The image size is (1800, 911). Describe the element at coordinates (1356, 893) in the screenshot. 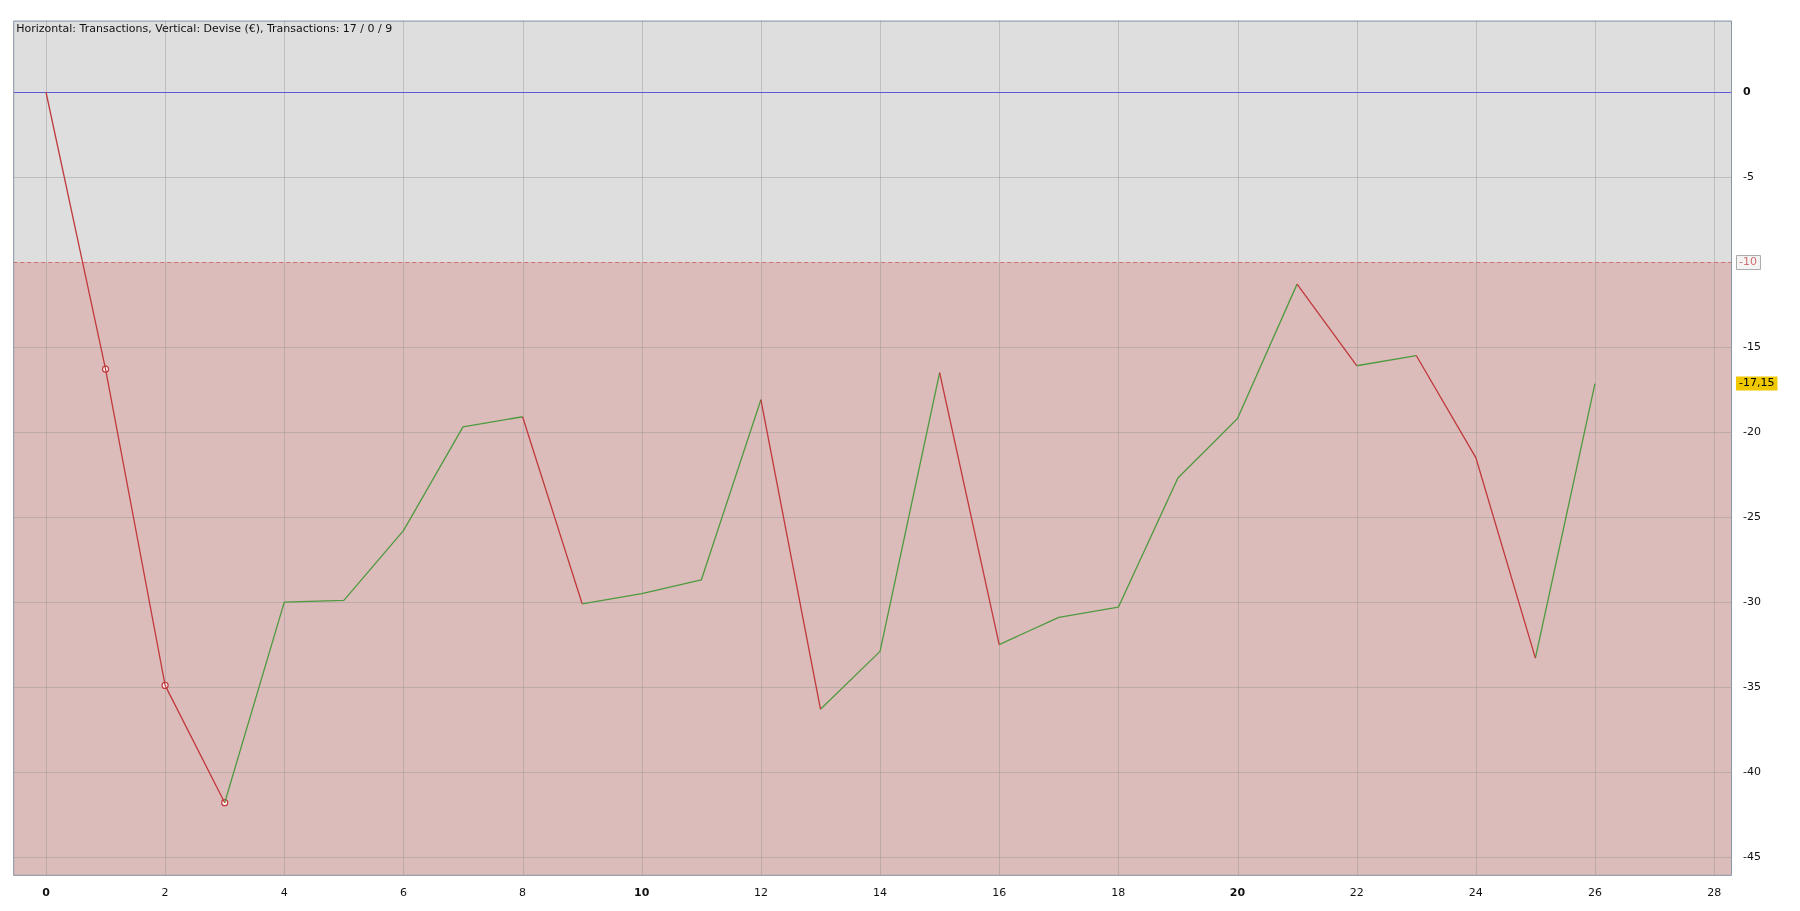

I see `x-tick-label: 22` at that location.